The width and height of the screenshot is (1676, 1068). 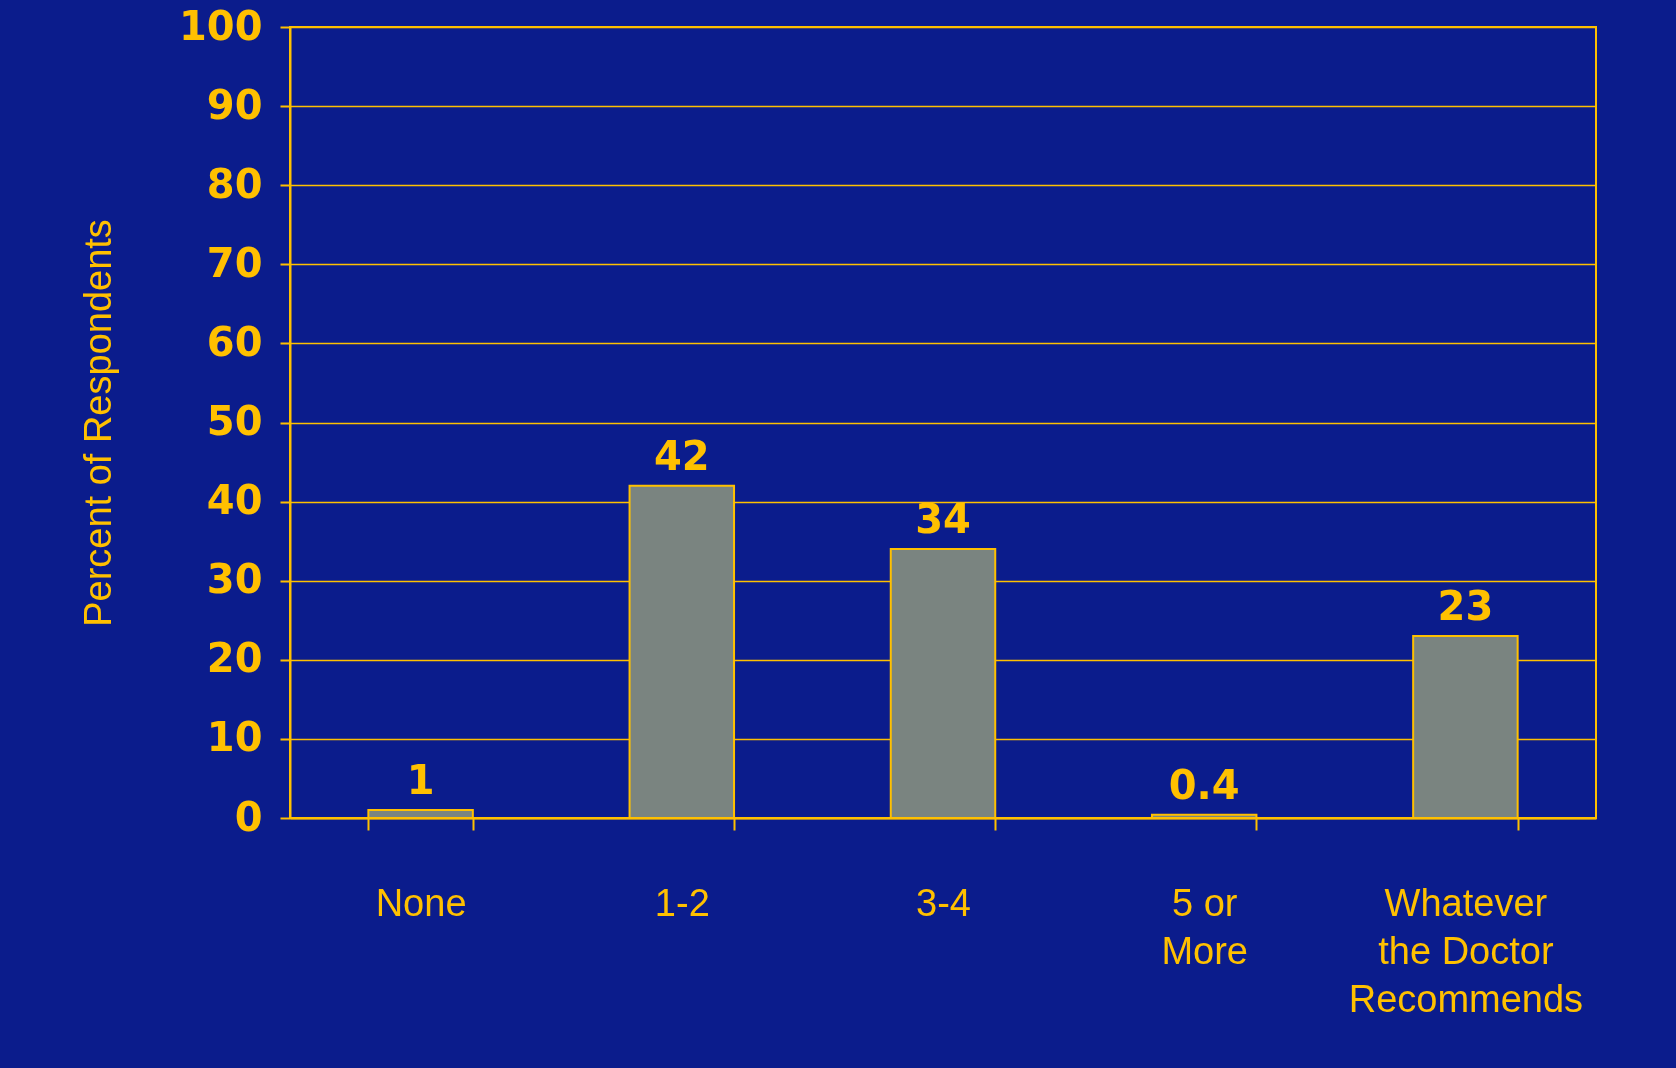 I want to click on y-tick-label: 40, so click(x=234, y=500).